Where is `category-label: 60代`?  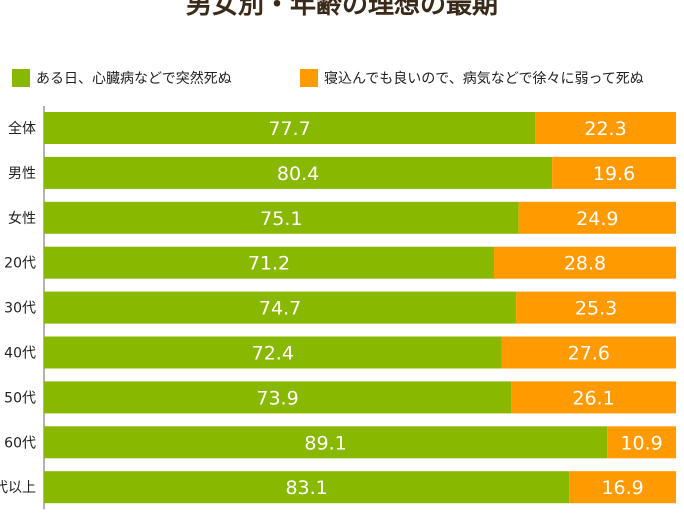
category-label: 60代 is located at coordinates (20, 443).